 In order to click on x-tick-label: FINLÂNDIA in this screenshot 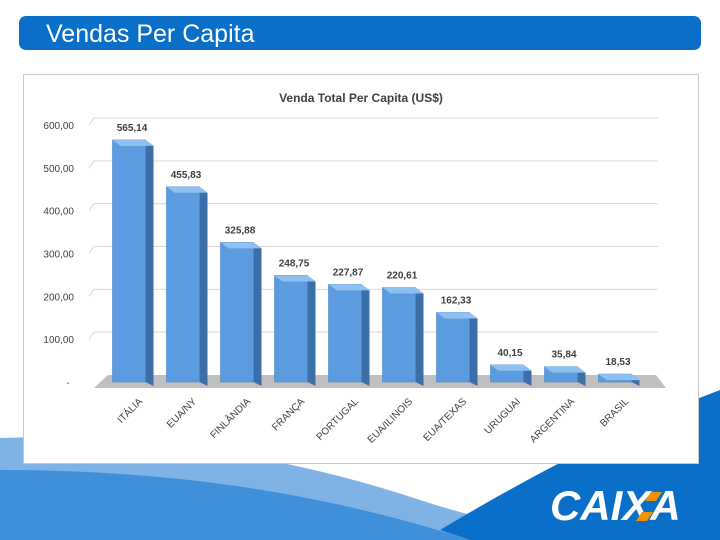, I will do `click(230, 418)`.